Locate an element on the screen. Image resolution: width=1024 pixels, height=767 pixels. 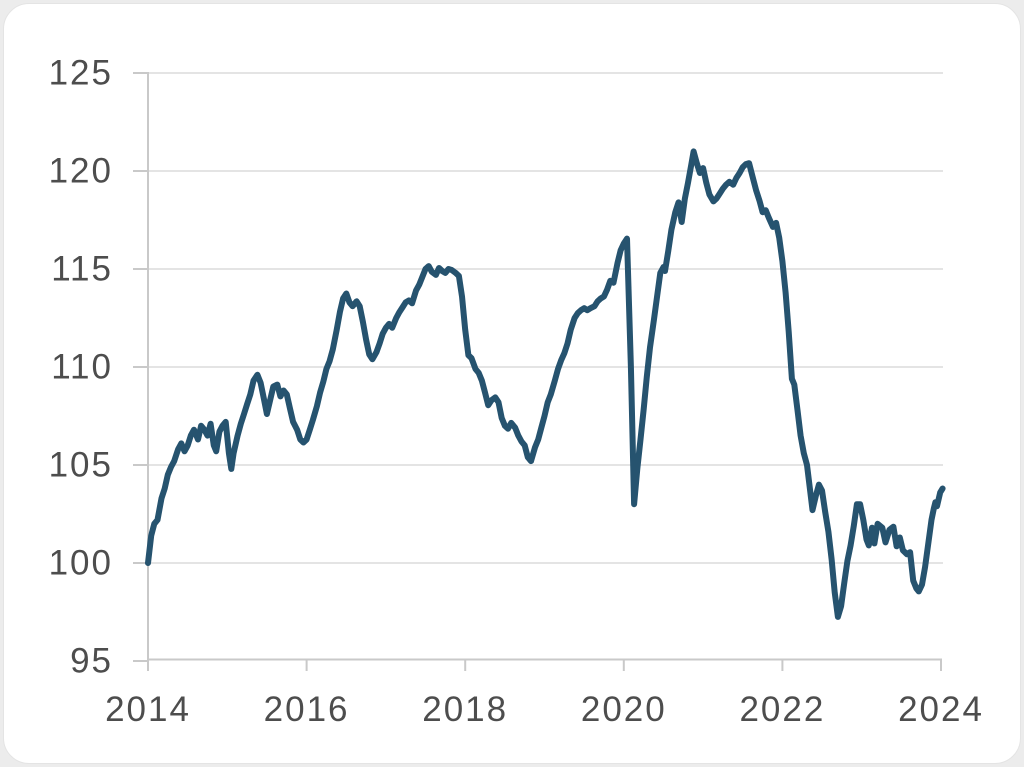
y-tick-label-125: 125 is located at coordinates (81, 73).